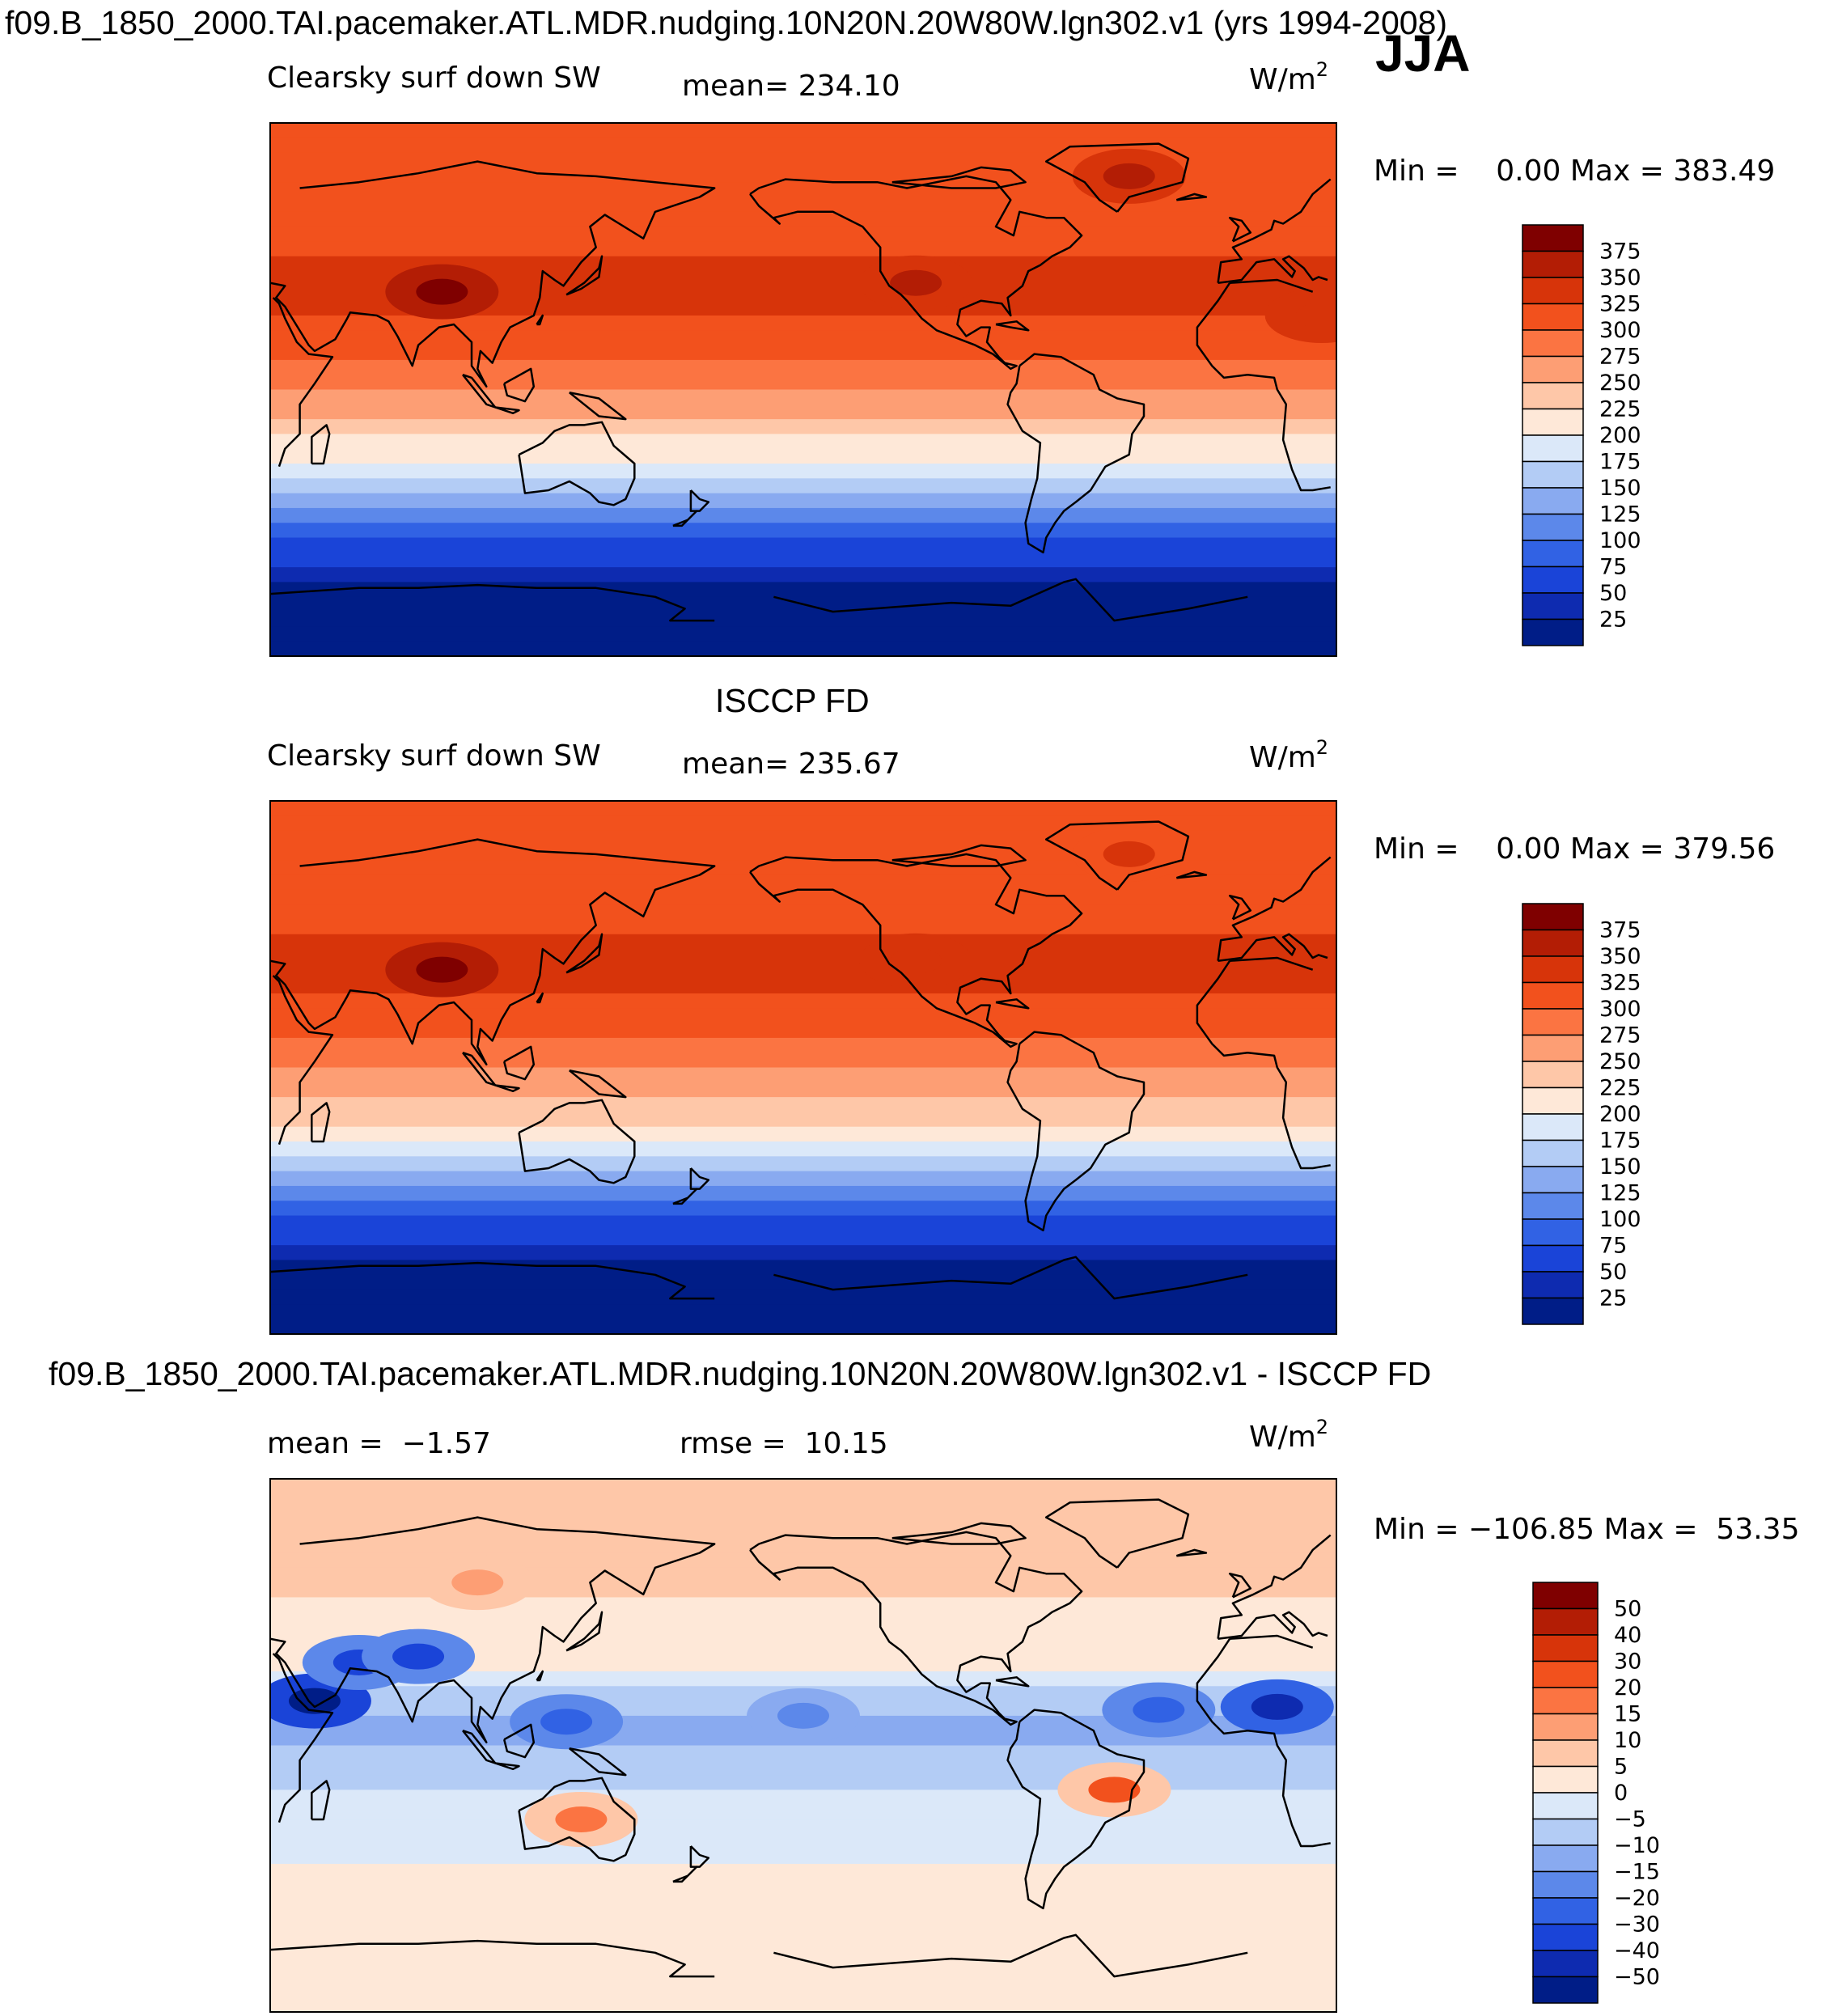 The height and width of the screenshot is (2016, 1821). What do you see at coordinates (1613, 1298) in the screenshot?
I see `colorbar-tick-label: 25` at bounding box center [1613, 1298].